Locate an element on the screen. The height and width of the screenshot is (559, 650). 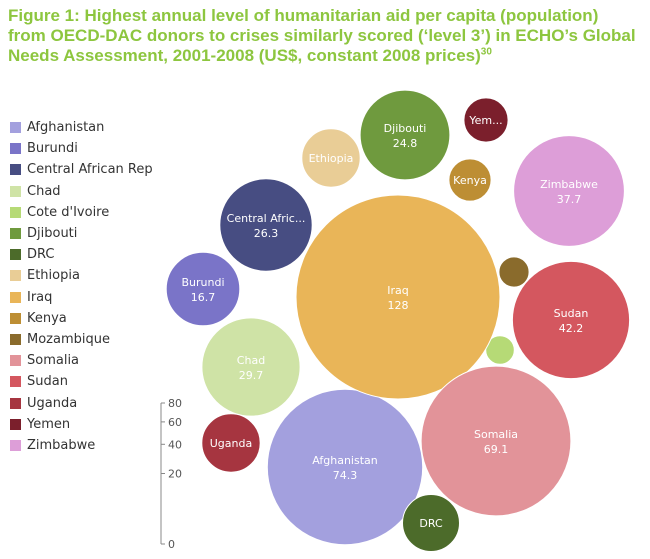
bubble-mozambique is located at coordinates (514, 272).